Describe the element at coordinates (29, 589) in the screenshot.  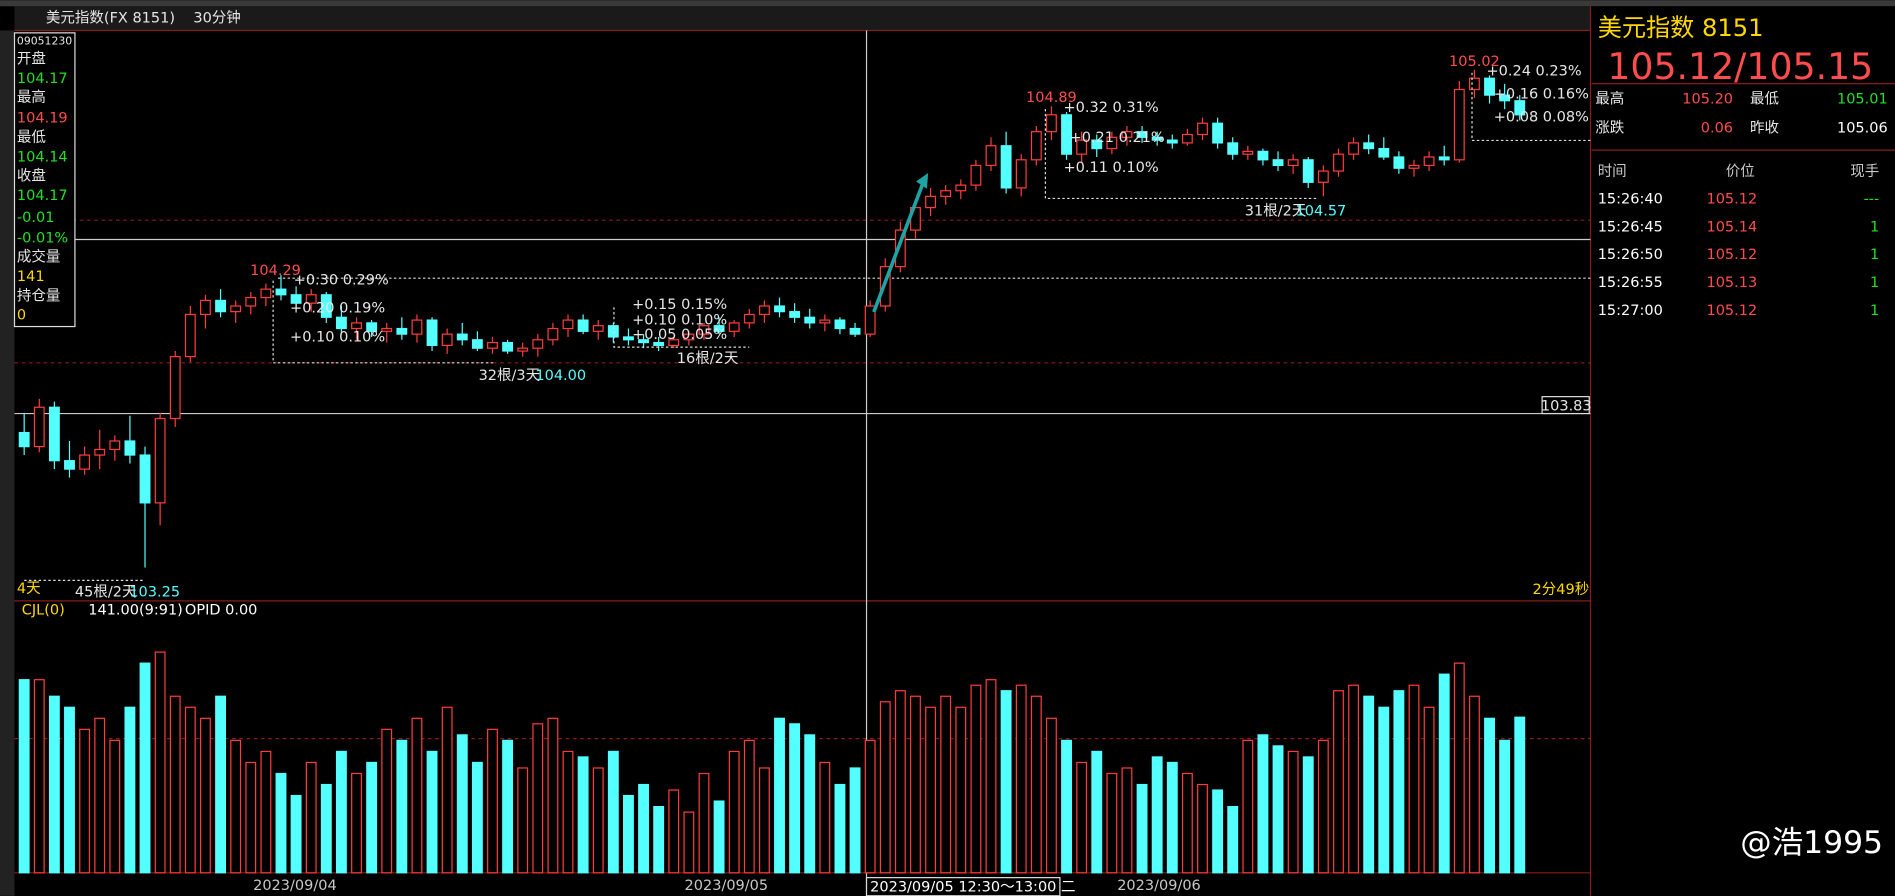
I see `annotation: 4天` at that location.